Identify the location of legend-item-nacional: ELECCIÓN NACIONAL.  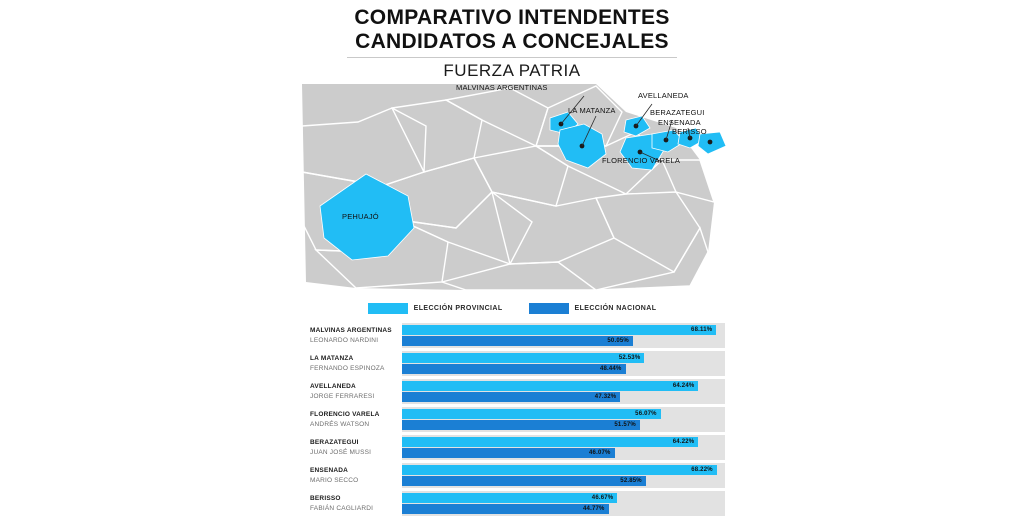
(592, 308).